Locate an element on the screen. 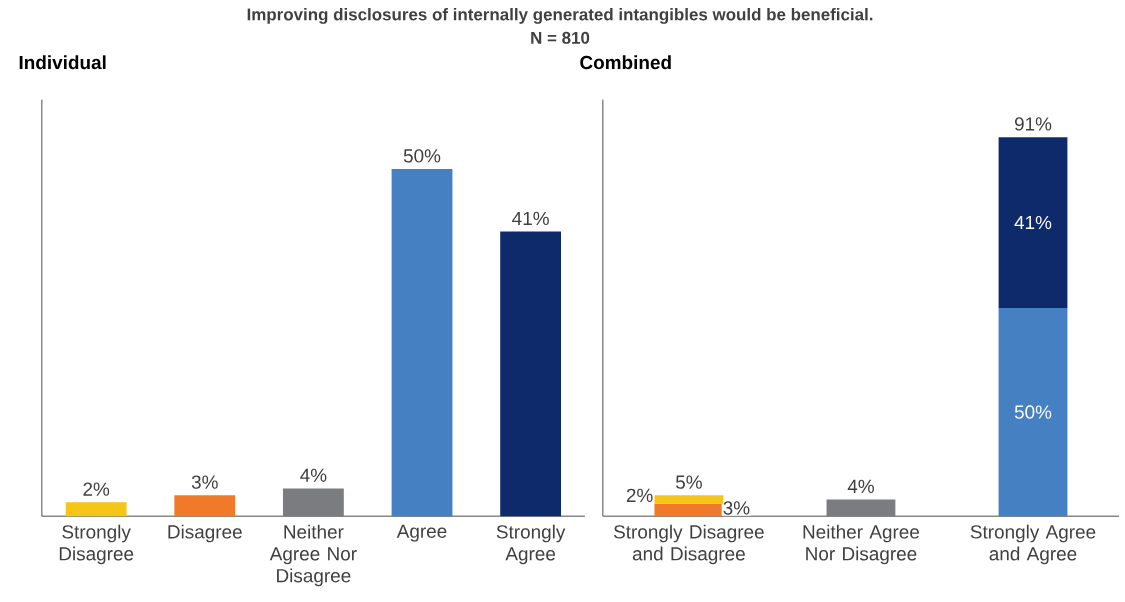 This screenshot has width=1125, height=602. total-label: 4% is located at coordinates (860, 486).